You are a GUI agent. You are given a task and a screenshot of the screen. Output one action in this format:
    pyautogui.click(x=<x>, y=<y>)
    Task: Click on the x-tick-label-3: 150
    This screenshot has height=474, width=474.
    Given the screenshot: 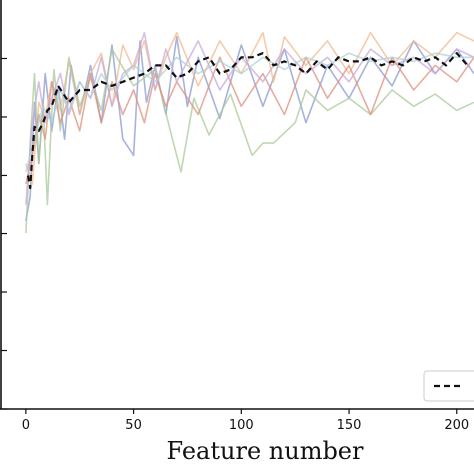 What is the action you would take?
    pyautogui.click(x=349, y=425)
    